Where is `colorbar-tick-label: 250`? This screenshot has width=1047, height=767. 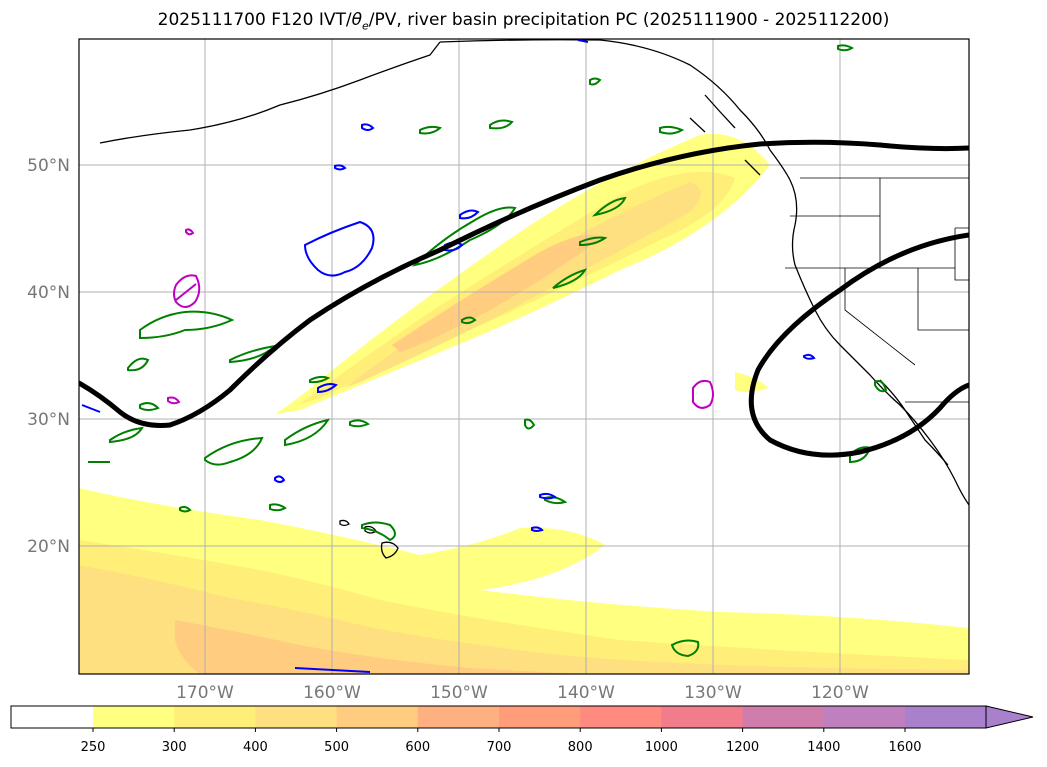
colorbar-tick-label: 250 is located at coordinates (93, 747).